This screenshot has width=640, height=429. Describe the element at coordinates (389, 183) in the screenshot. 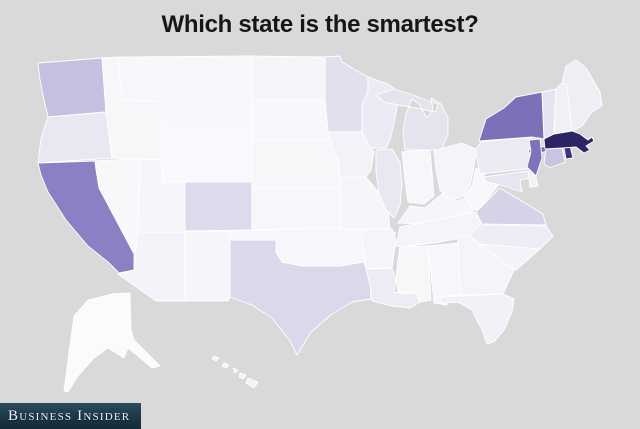

I see `state-il` at that location.